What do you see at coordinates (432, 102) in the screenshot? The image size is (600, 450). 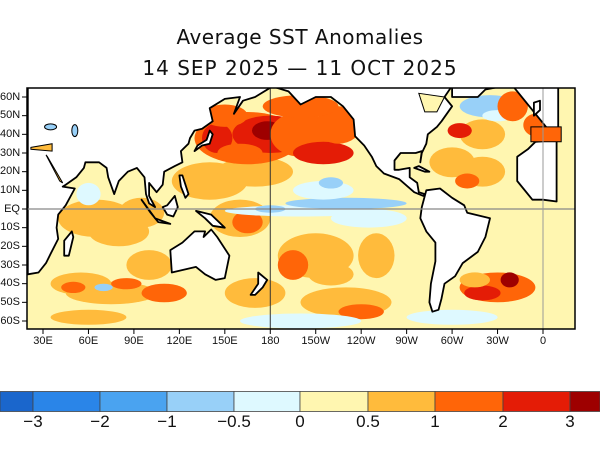 I see `hudson-bay` at bounding box center [432, 102].